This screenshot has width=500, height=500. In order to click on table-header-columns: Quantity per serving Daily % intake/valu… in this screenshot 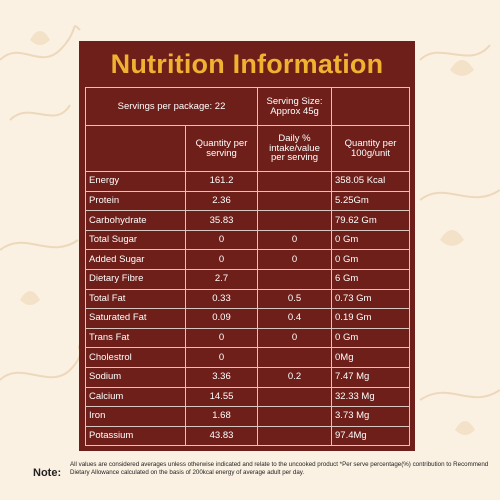, I will do `click(248, 148)`.